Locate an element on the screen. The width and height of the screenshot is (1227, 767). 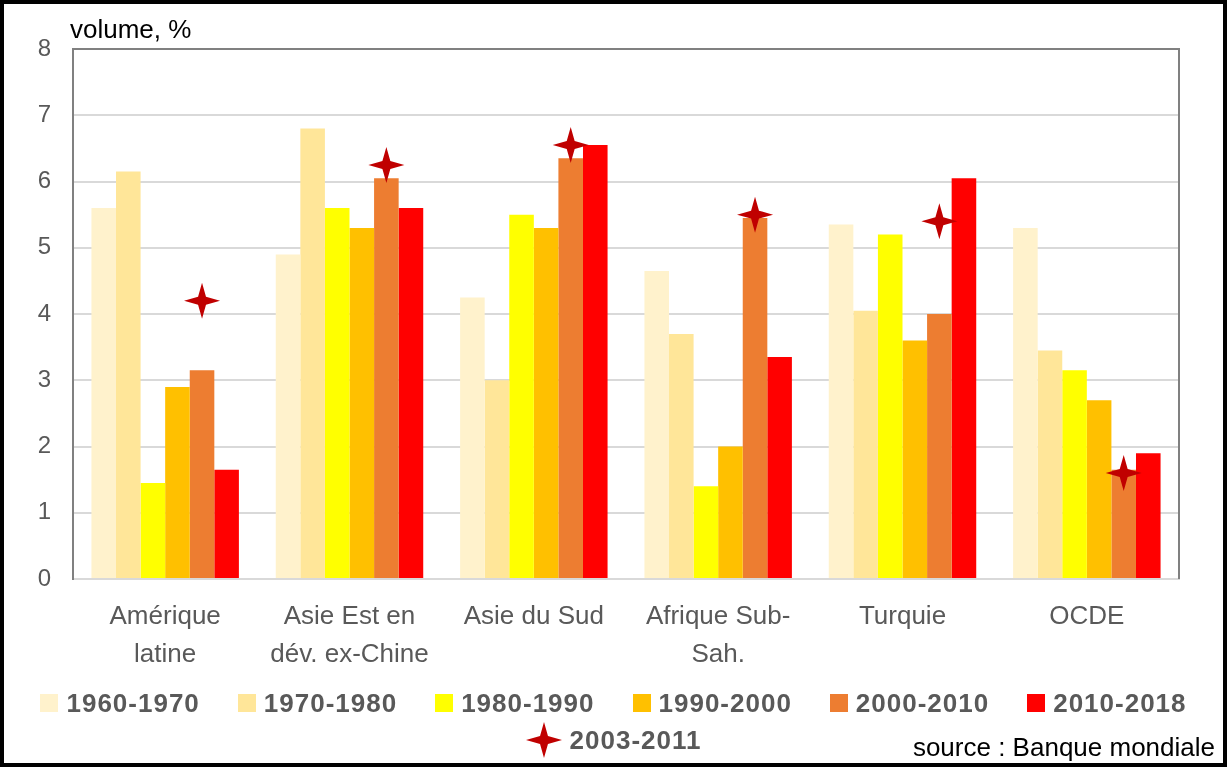
x-tick-label: Asie Est en dév. ex-Chine is located at coordinates (349, 634).